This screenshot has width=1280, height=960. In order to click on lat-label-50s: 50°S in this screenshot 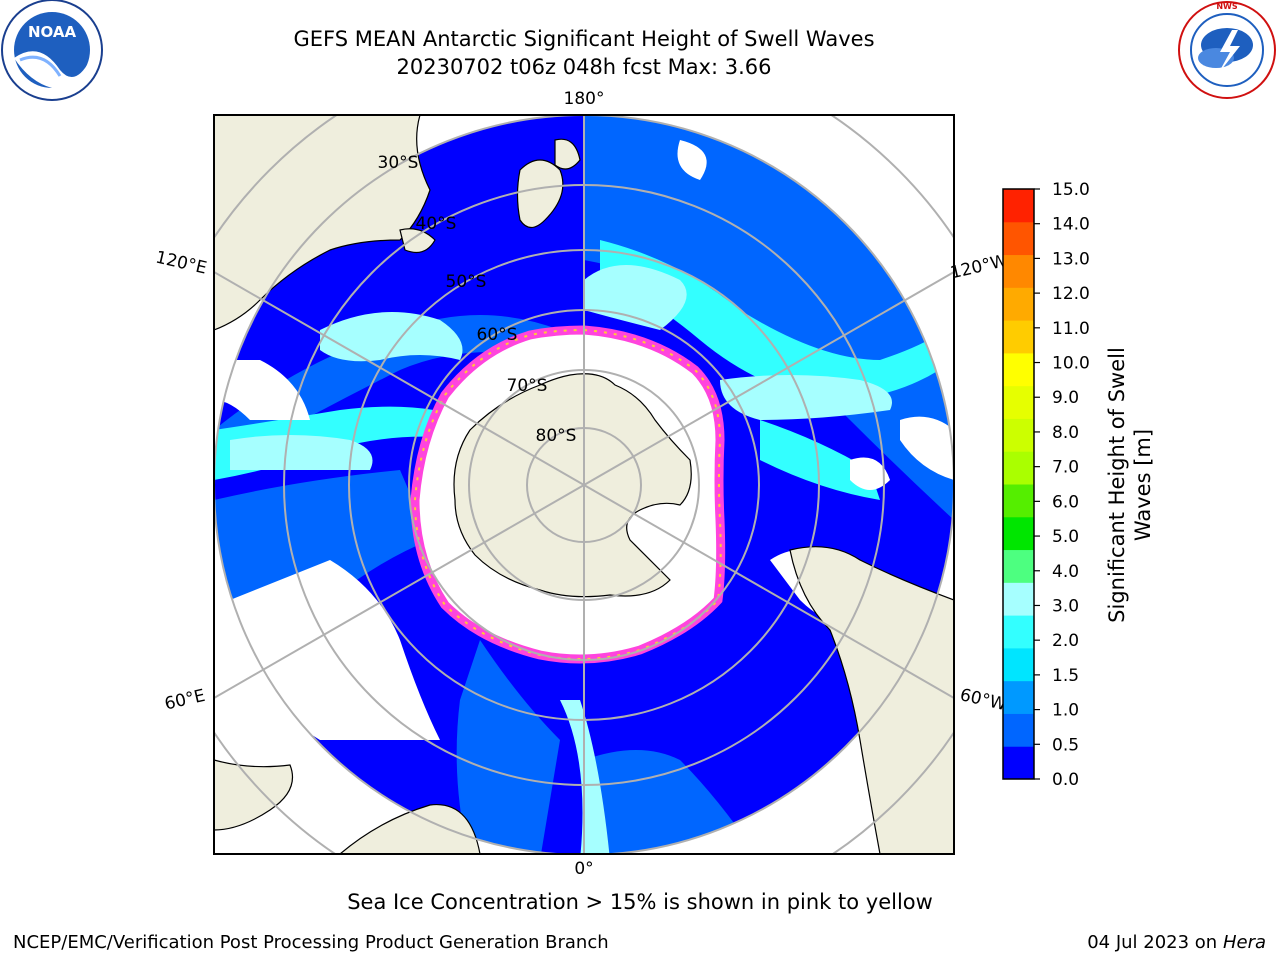, I will do `click(466, 282)`.